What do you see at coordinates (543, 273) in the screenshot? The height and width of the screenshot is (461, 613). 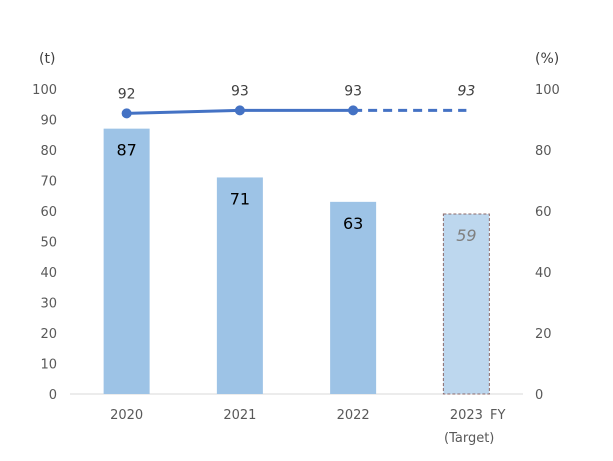 I see `y-right-tick-label: 40` at bounding box center [543, 273].